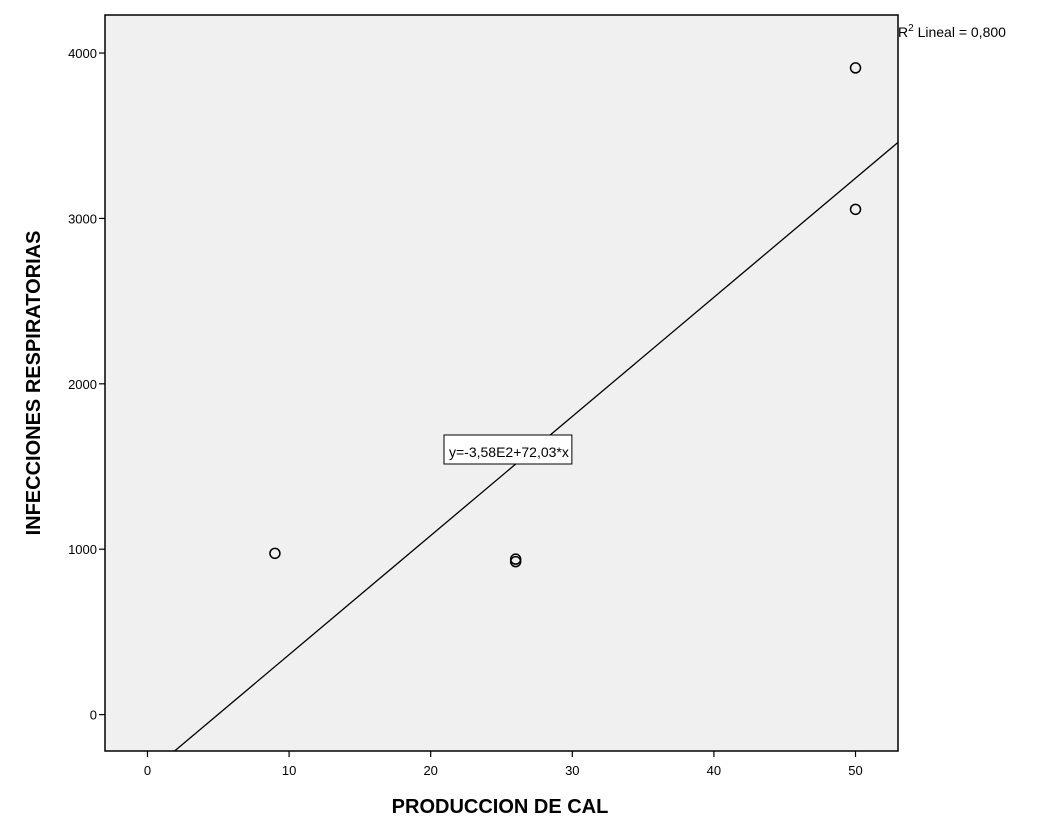  Describe the element at coordinates (82, 549) in the screenshot. I see `y-tick-label: 1000` at that location.